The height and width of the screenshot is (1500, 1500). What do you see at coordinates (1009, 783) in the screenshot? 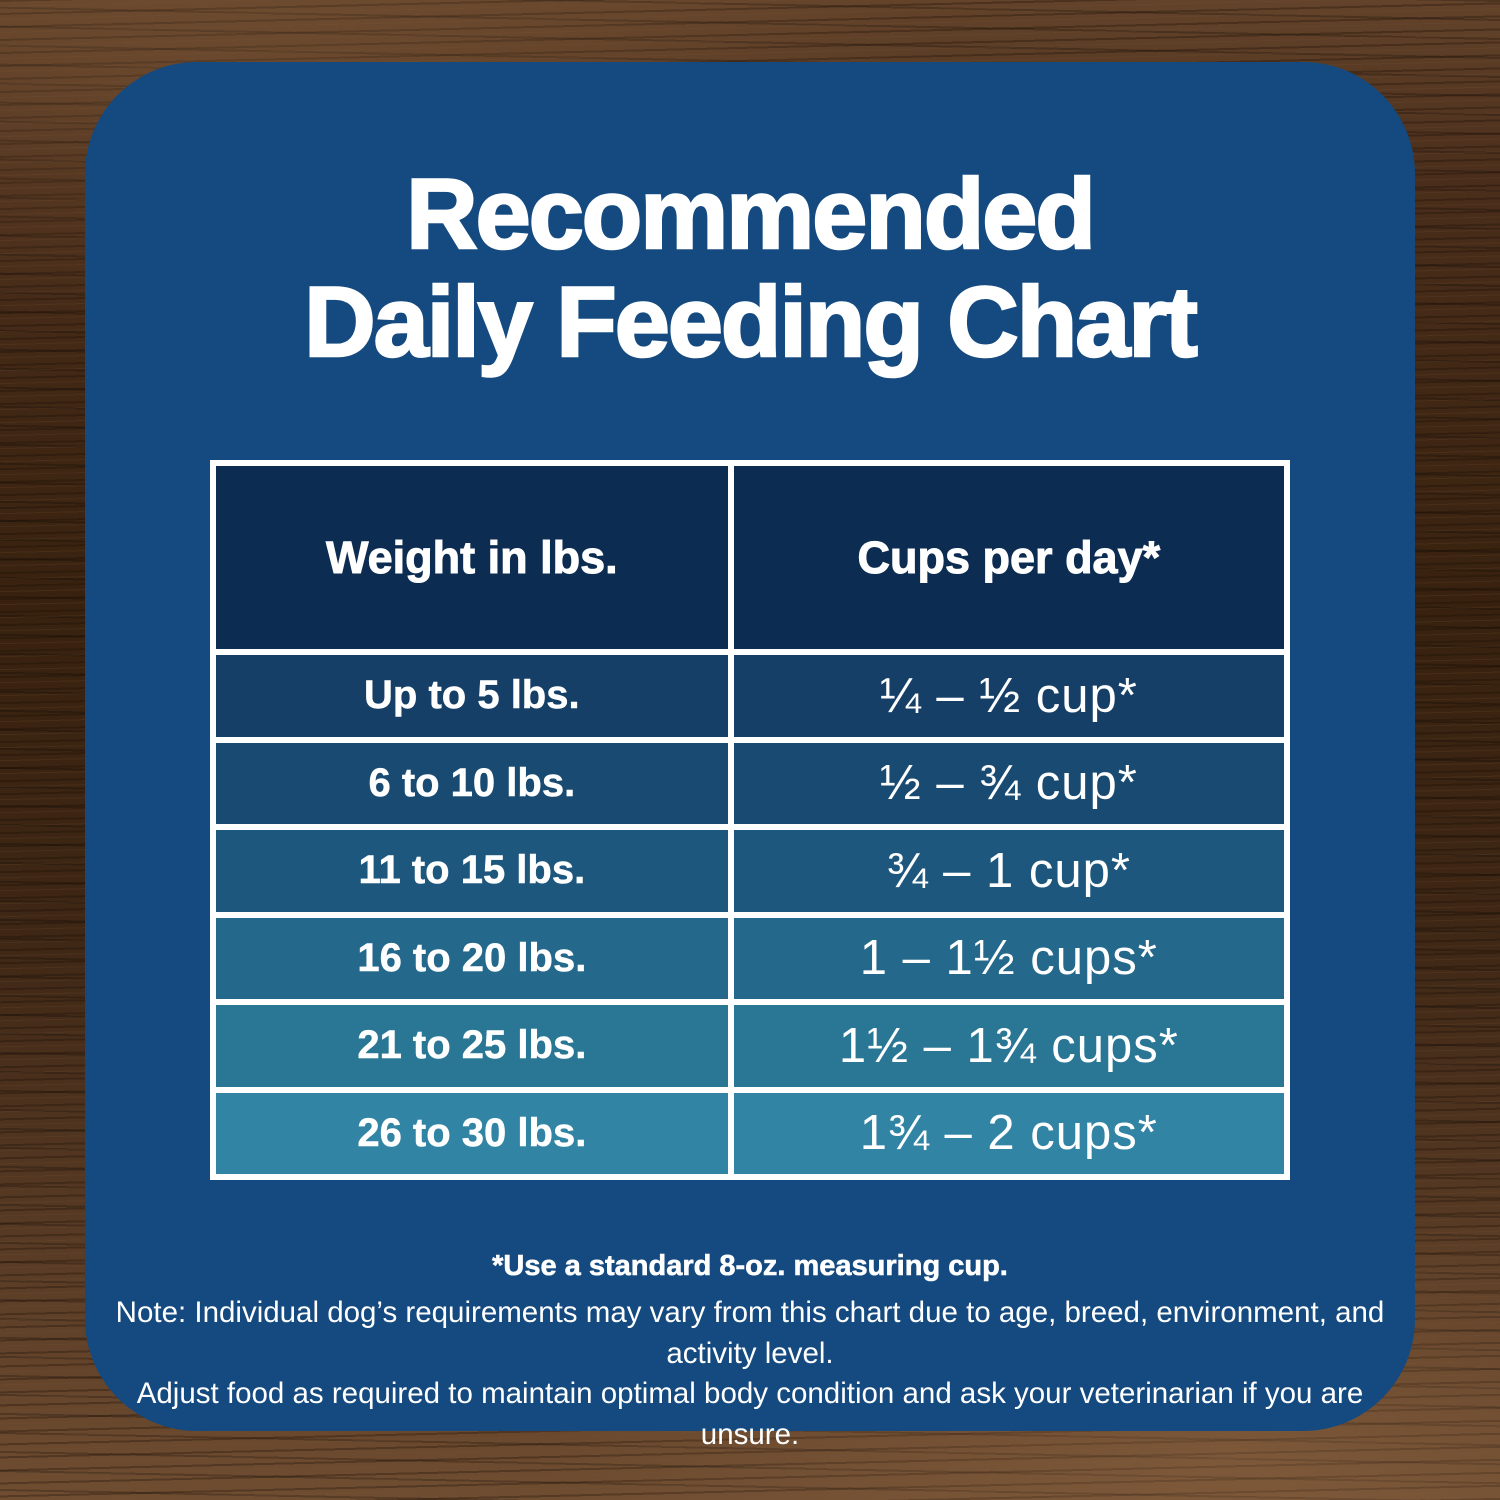
I see `cups-cell: ½ – ¾ cup*` at bounding box center [1009, 783].